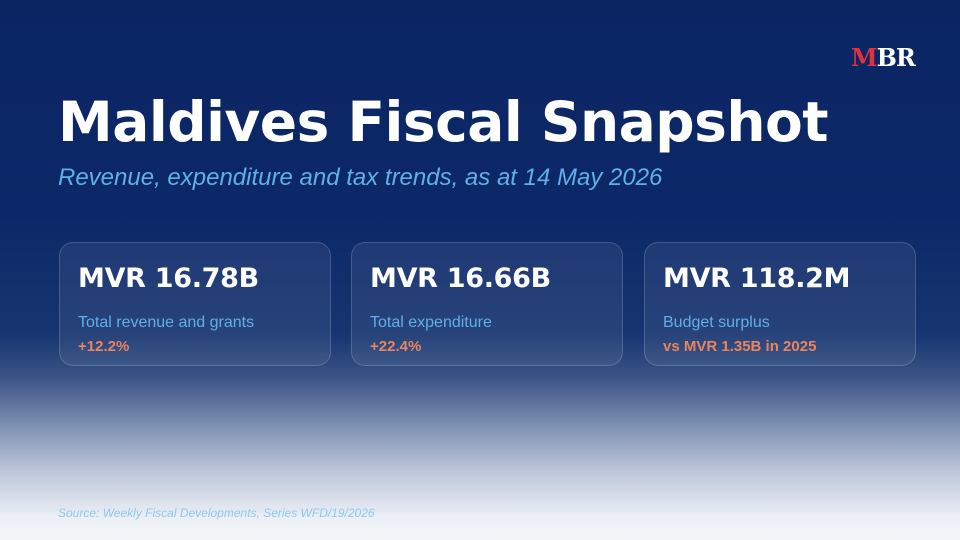 This screenshot has height=540, width=960. Describe the element at coordinates (104, 346) in the screenshot. I see `stat-change: +12.2%` at that location.